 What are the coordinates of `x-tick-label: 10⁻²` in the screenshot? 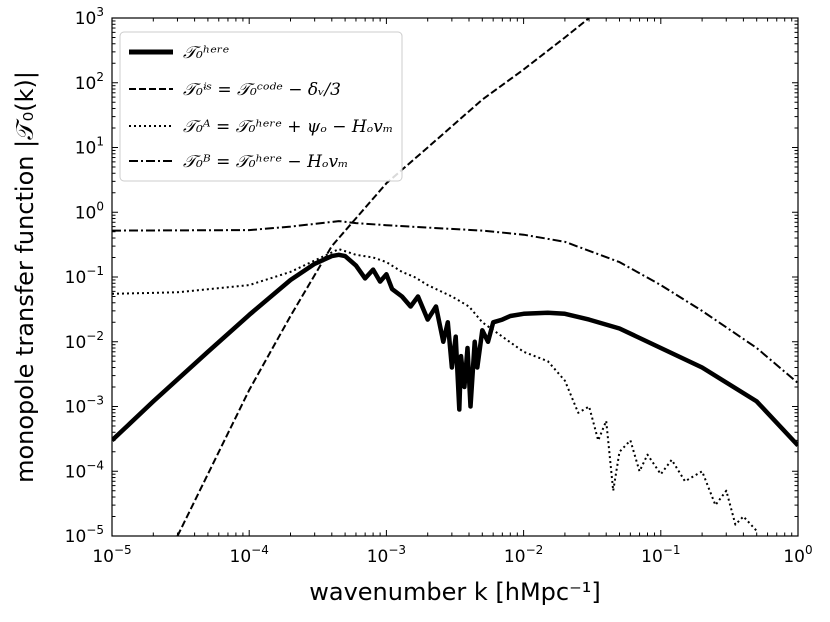 It's located at (523, 555).